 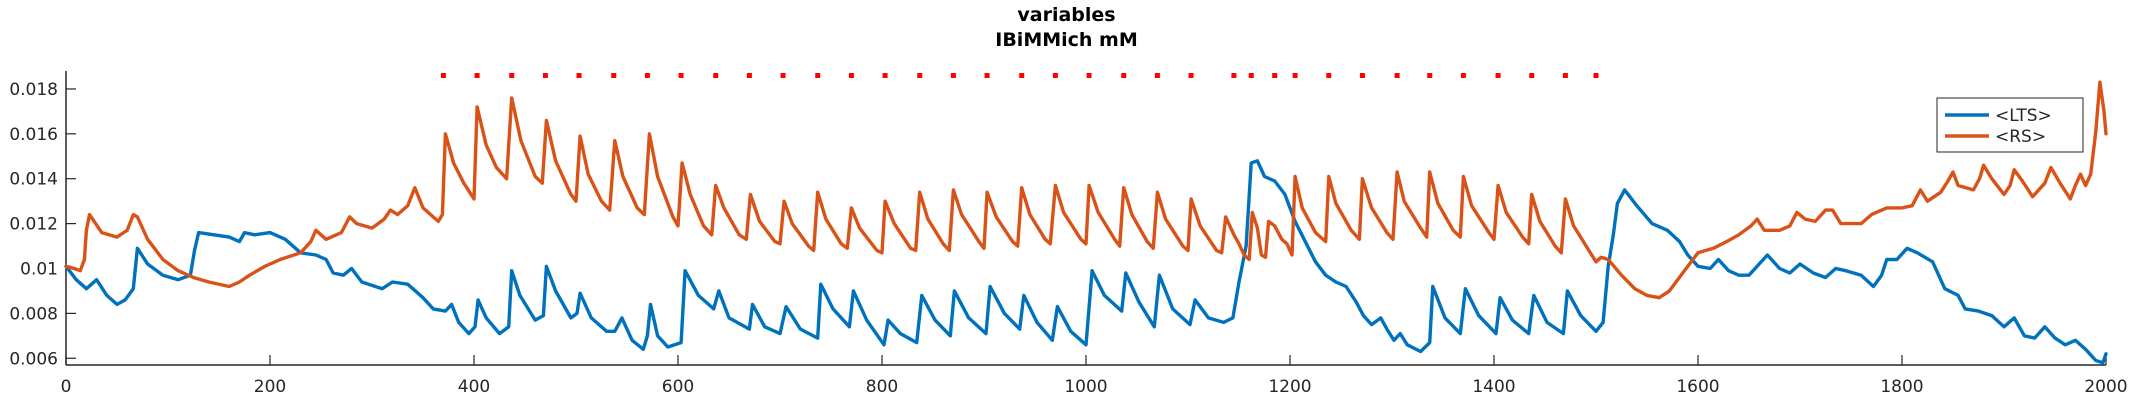 I want to click on legend: <LTS><RS>, so click(x=2010, y=125).